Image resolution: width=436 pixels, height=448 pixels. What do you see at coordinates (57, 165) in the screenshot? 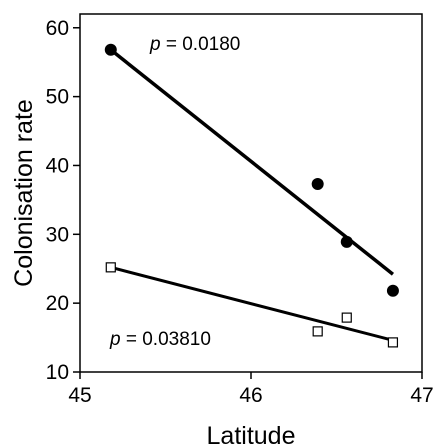
I see `y-tick-label: 40` at bounding box center [57, 165].